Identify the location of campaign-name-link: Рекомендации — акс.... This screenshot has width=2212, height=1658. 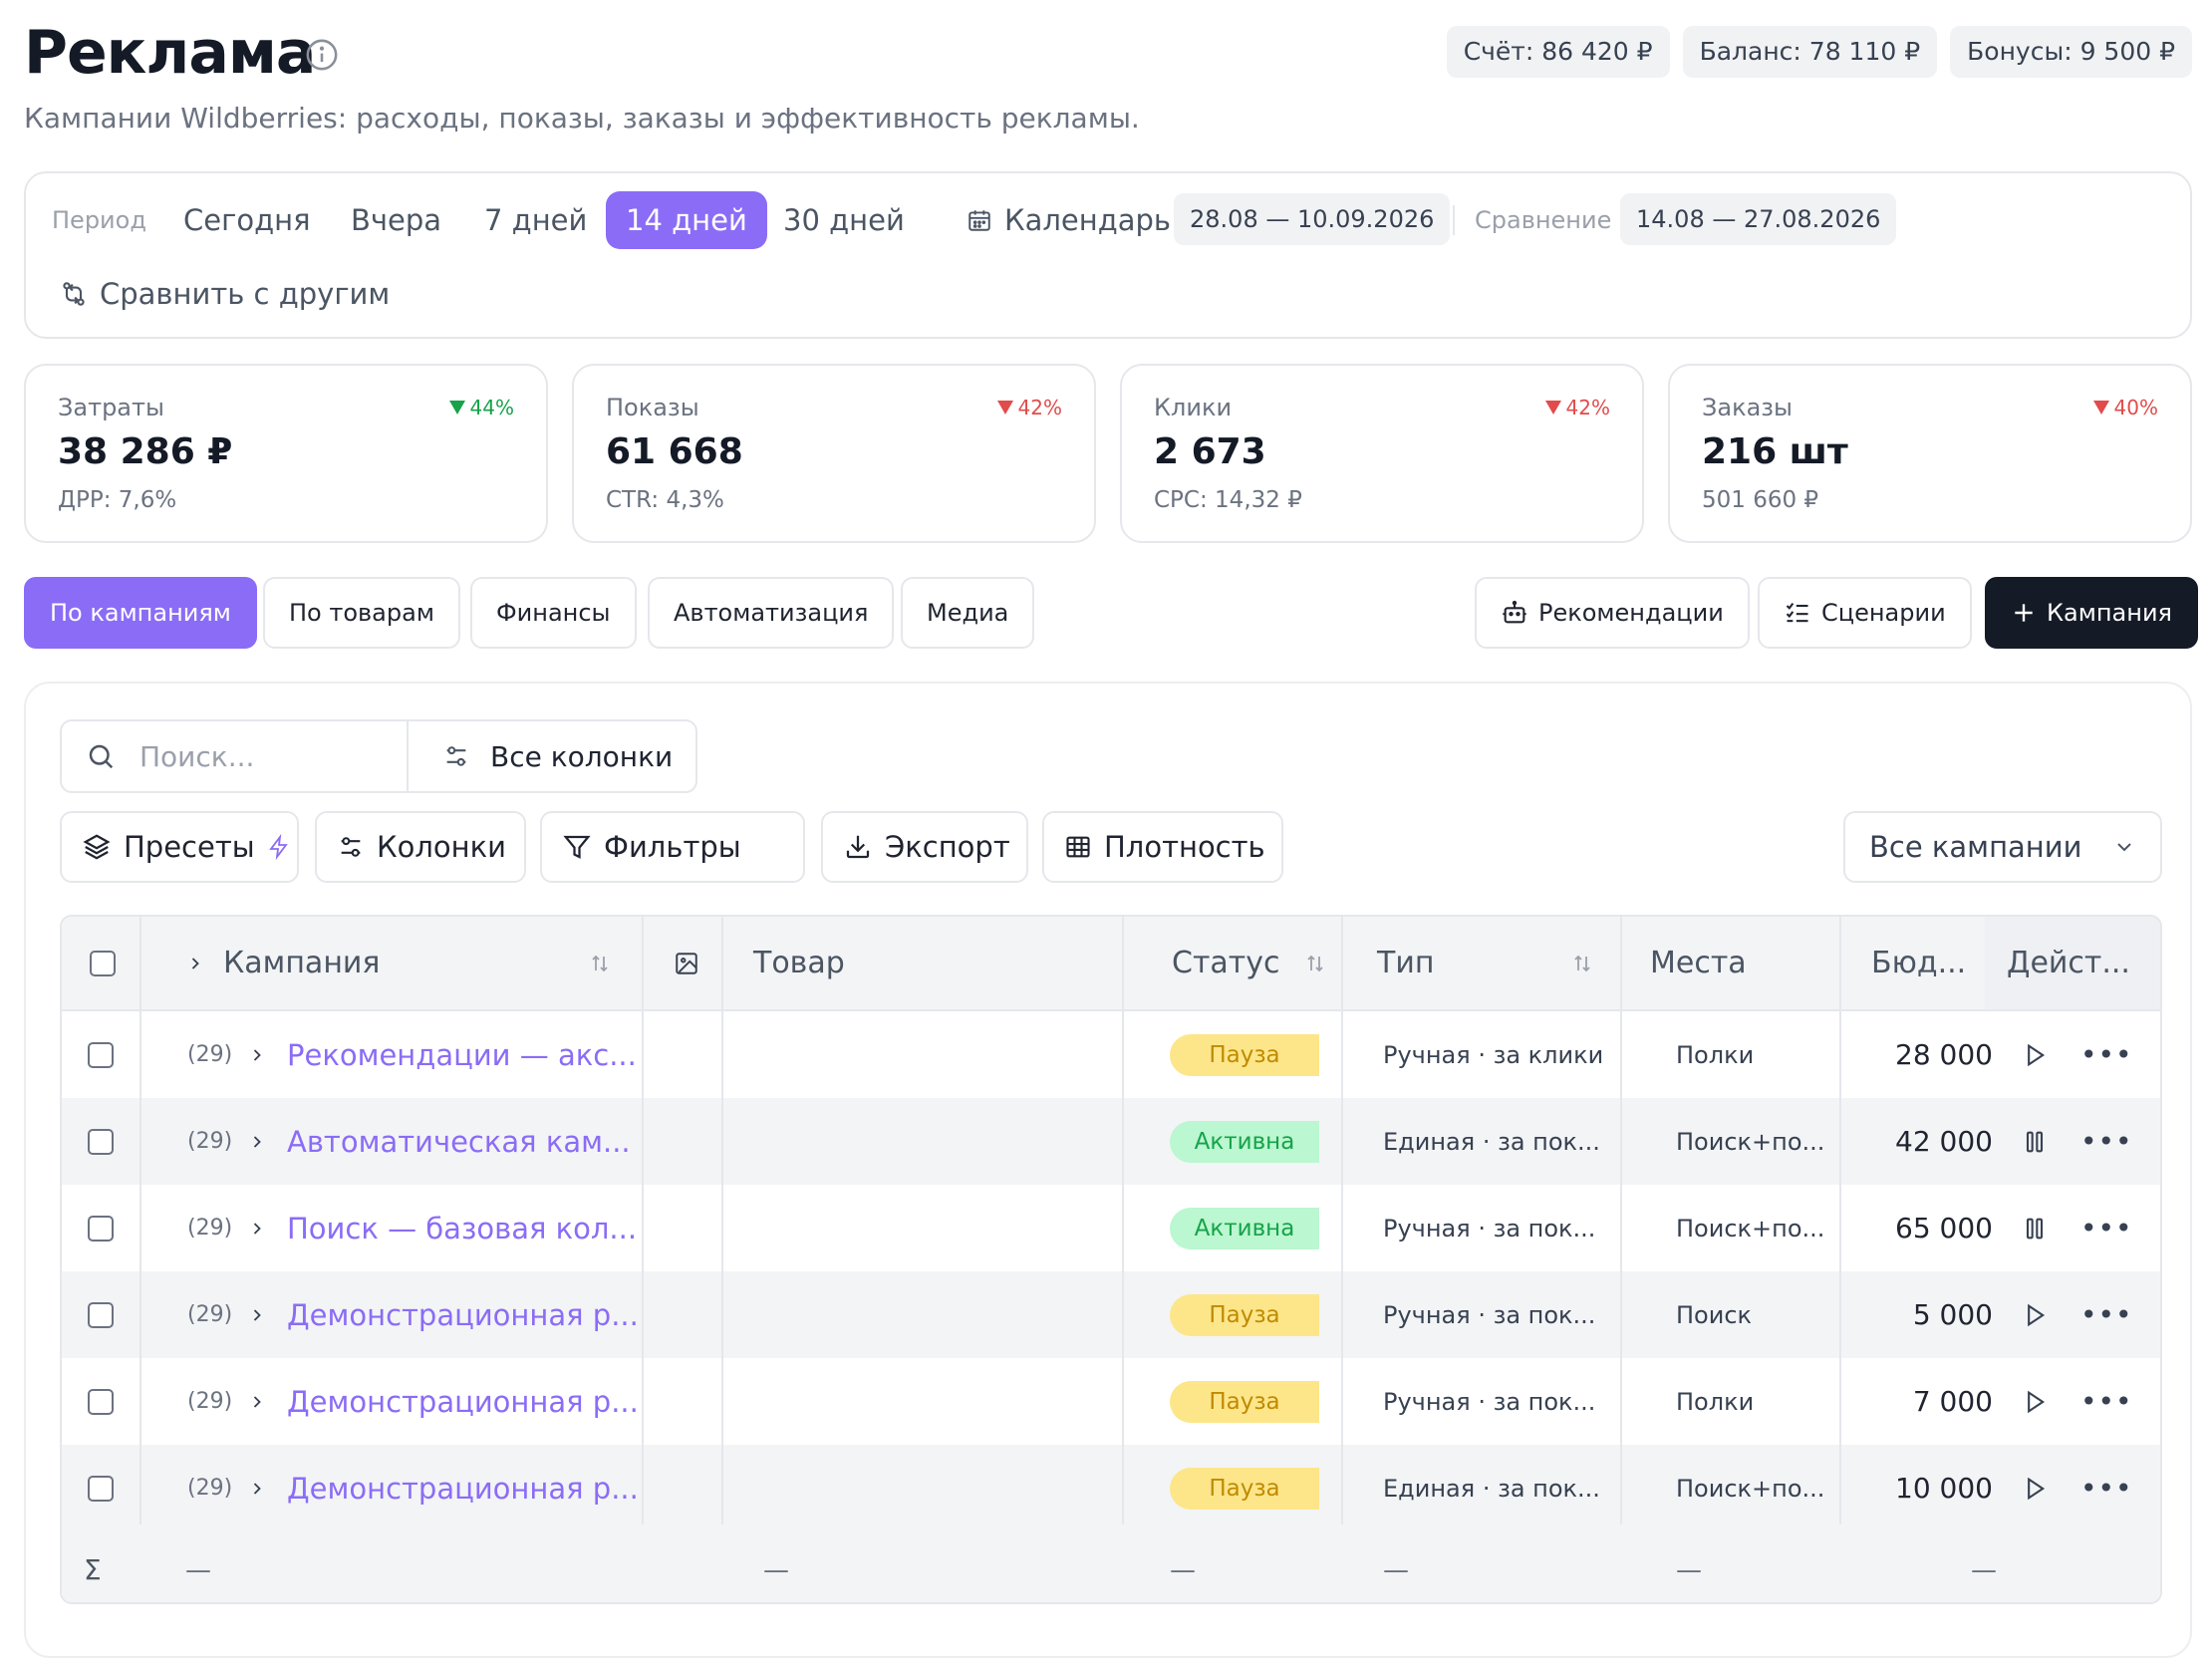
(462, 1054).